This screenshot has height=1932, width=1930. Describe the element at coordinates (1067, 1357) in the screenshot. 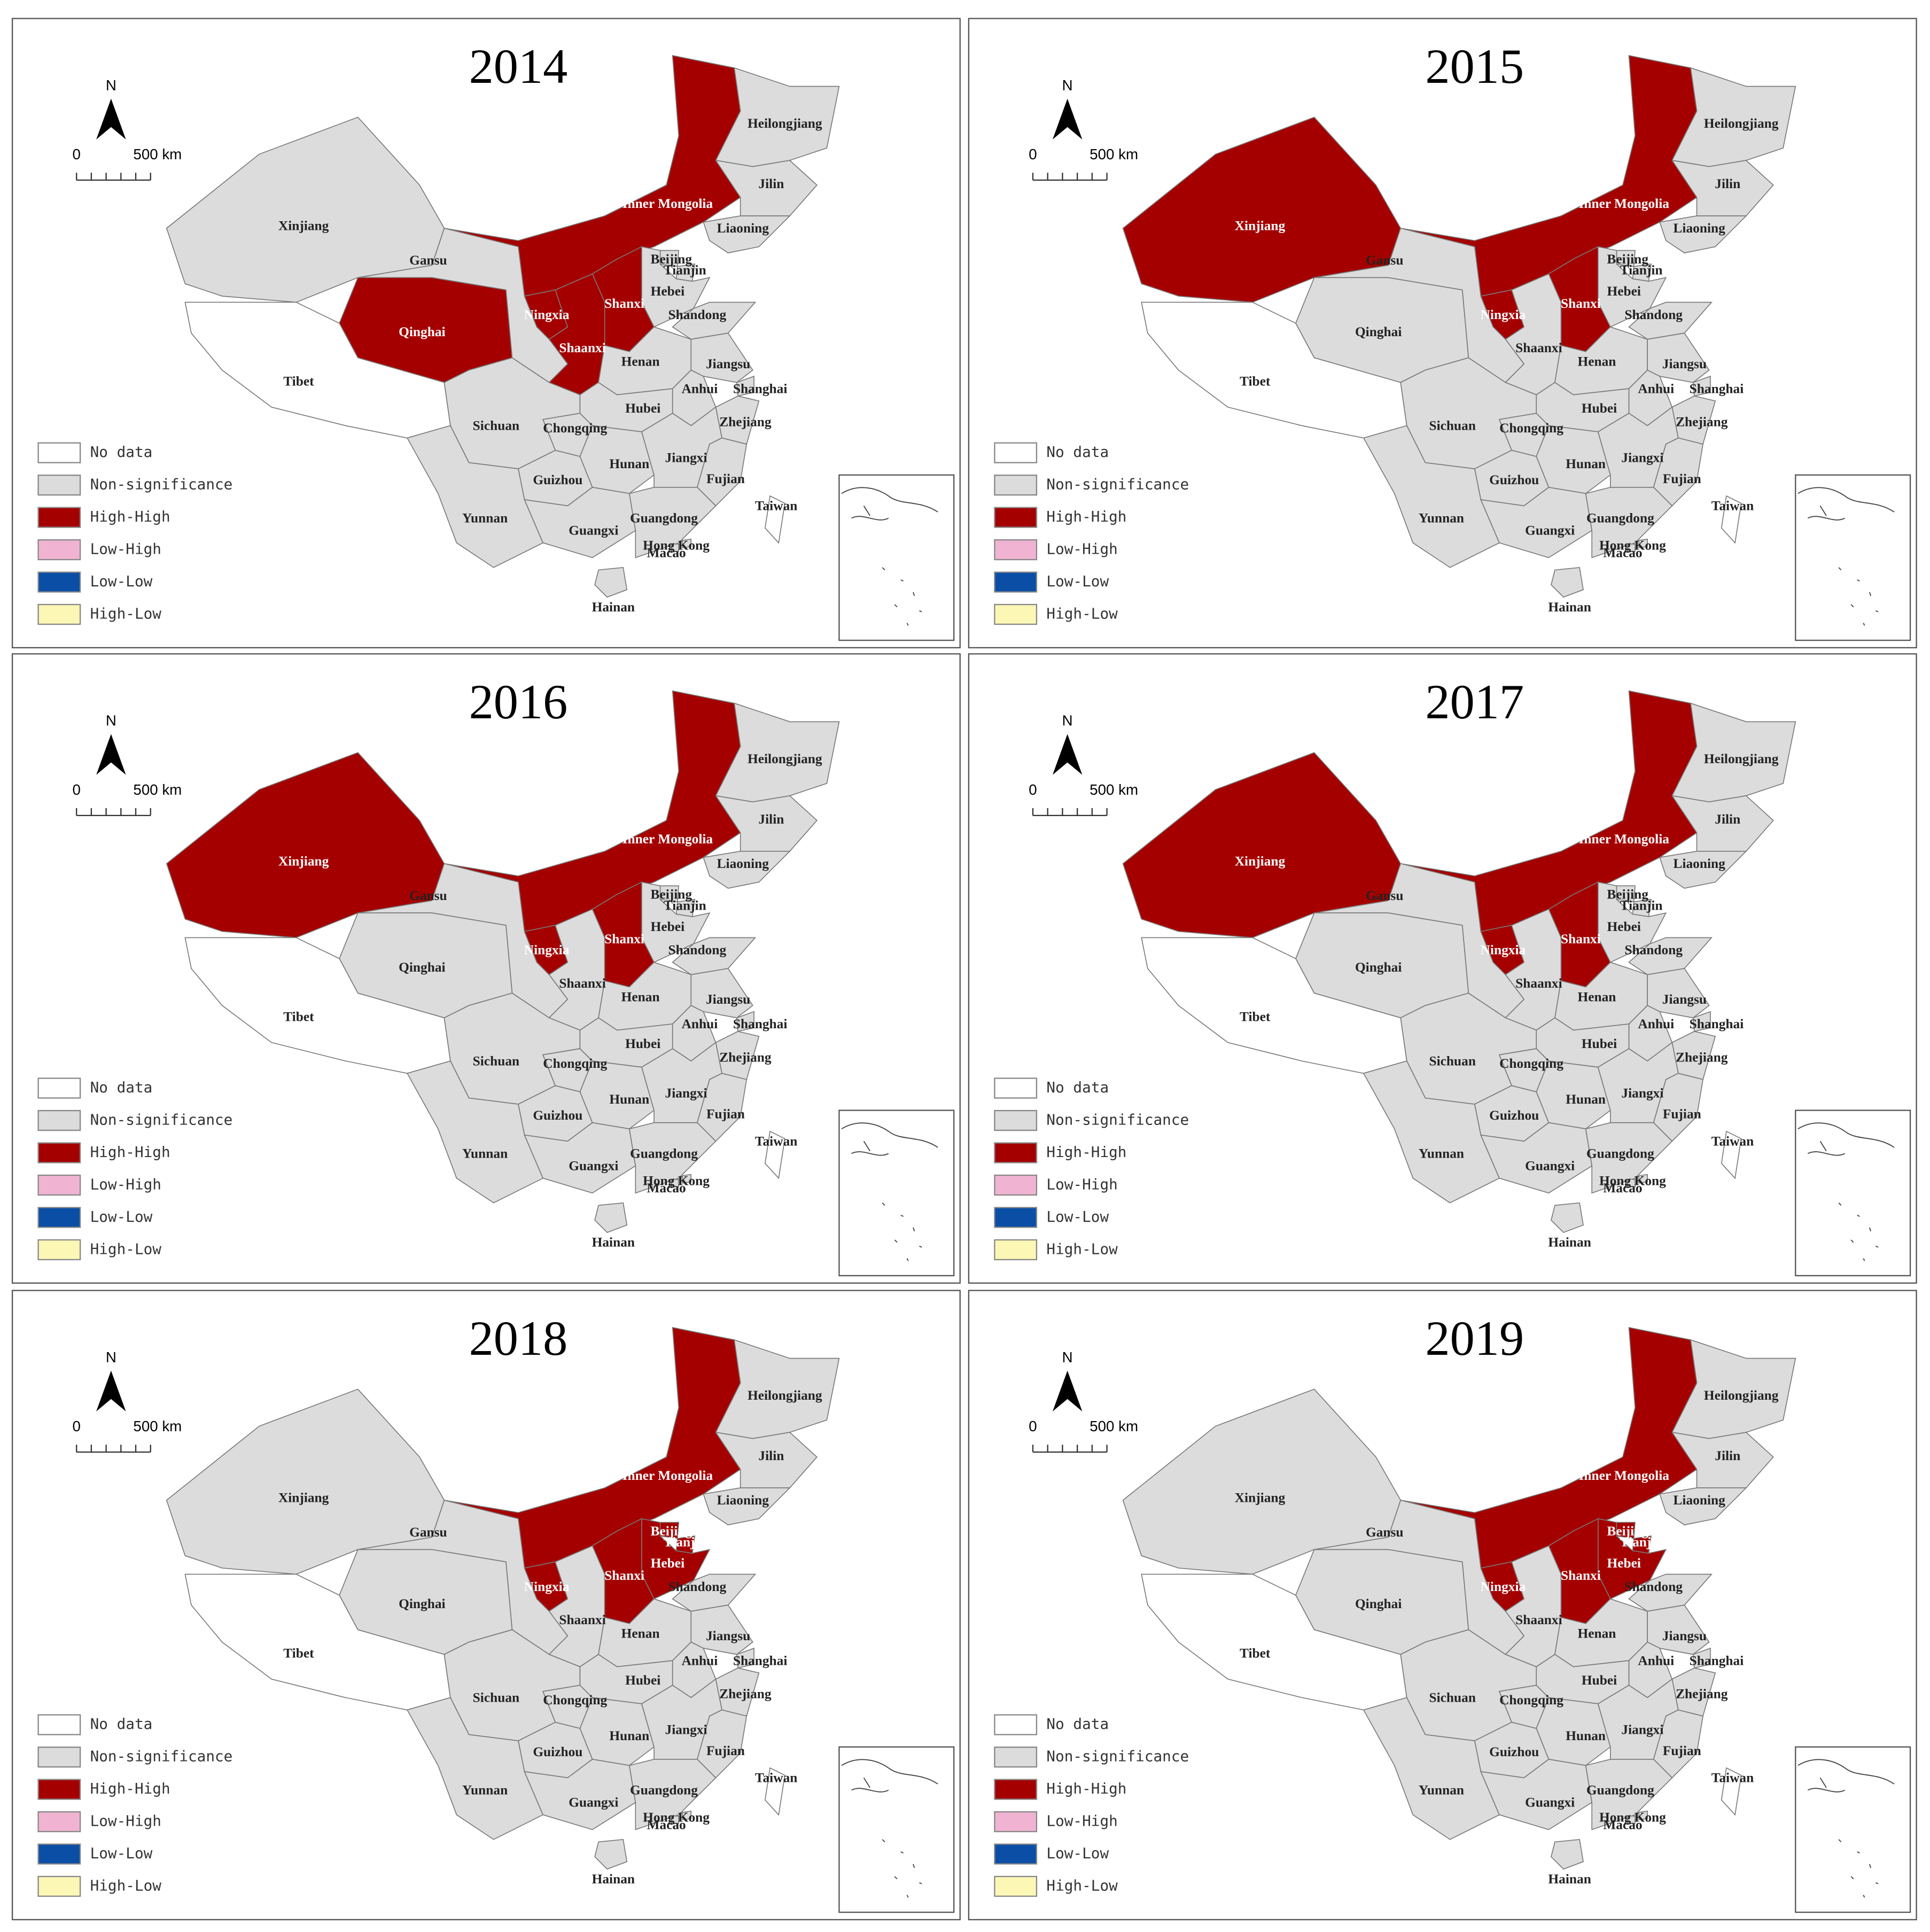

I see `north-label: N` at that location.